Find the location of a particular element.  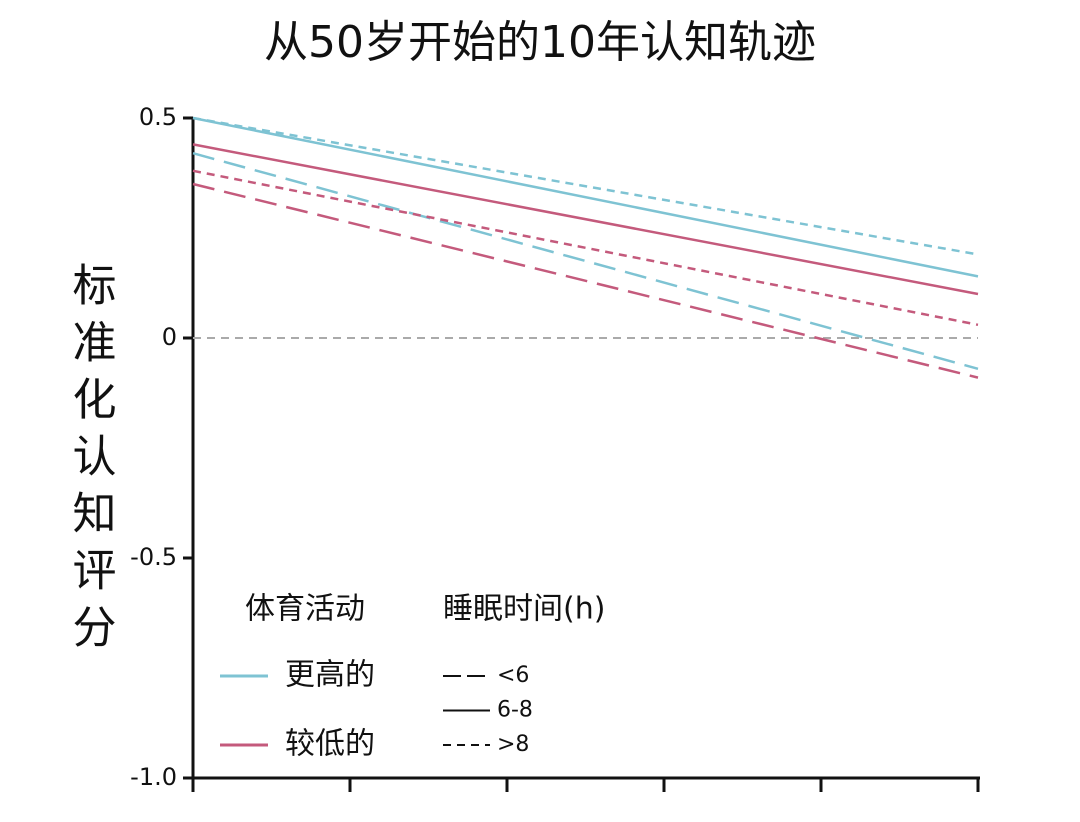

legend-label: 更高的 is located at coordinates (330, 675).